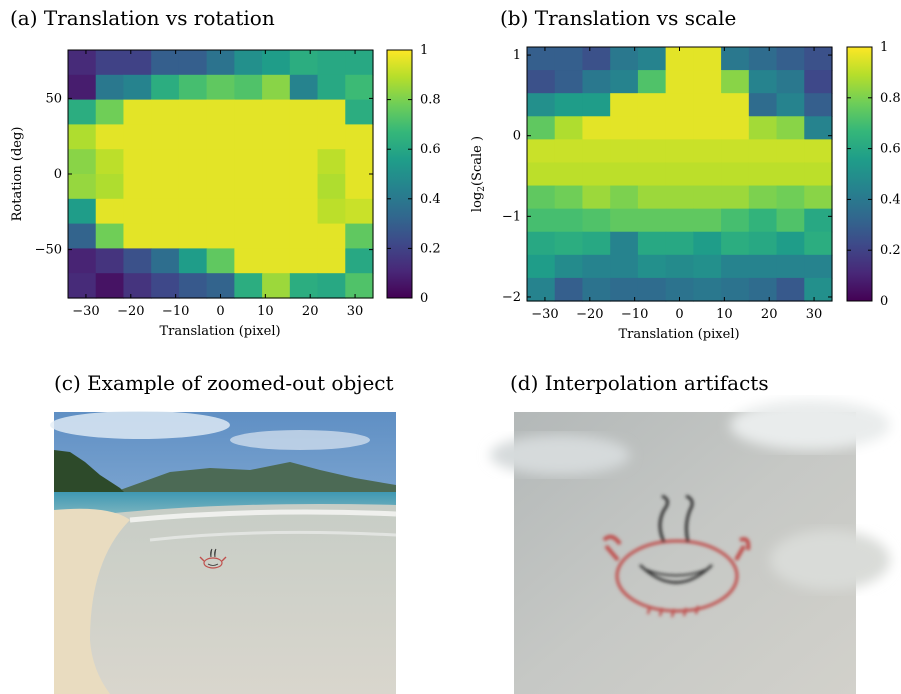 The image size is (901, 694). Describe the element at coordinates (511, 216) in the screenshot. I see `y-tick-label: −1` at that location.